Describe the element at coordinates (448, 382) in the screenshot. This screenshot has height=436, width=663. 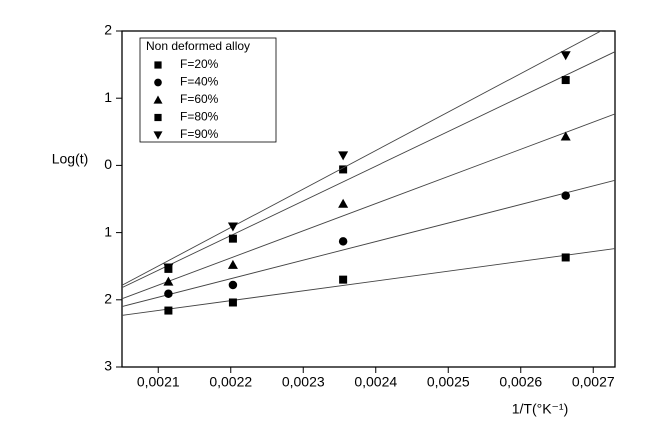
I see `x-tick-label: 0,0025` at that location.